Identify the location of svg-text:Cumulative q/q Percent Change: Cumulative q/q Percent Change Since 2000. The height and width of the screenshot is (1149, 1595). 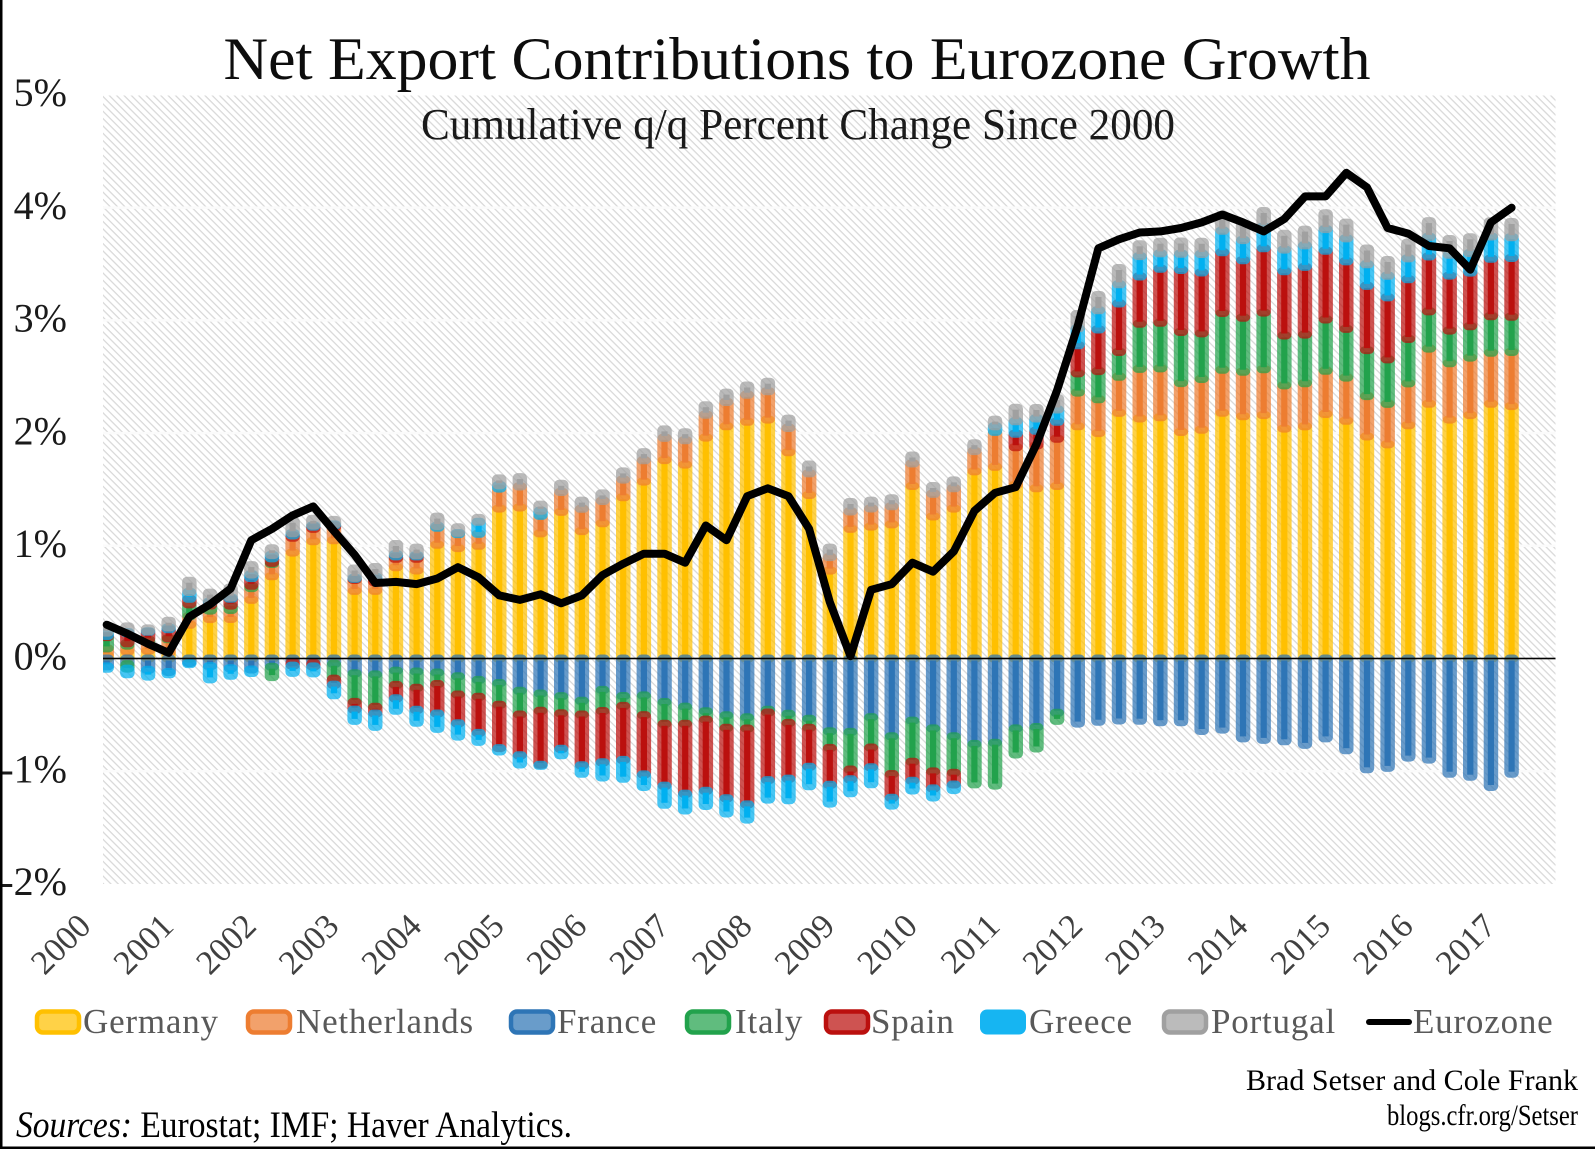
(798, 124).